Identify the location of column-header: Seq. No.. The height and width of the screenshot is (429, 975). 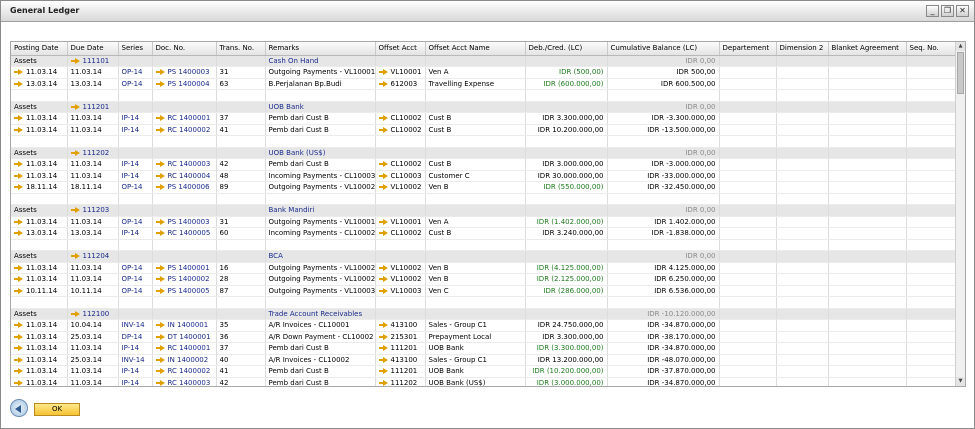
(931, 49).